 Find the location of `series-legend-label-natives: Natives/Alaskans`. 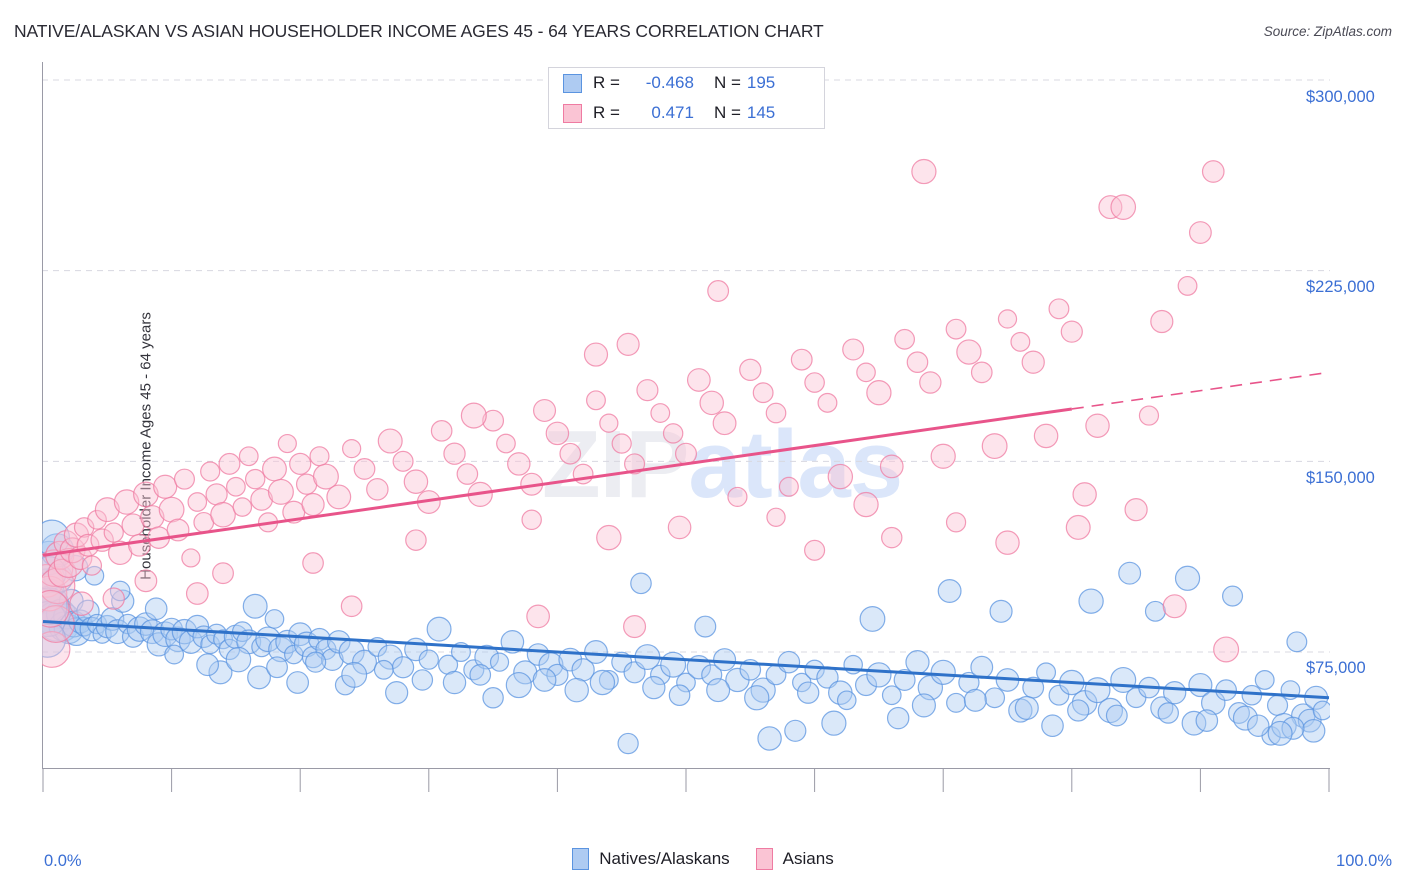

series-legend-label-natives: Natives/Alaskans is located at coordinates (664, 858).